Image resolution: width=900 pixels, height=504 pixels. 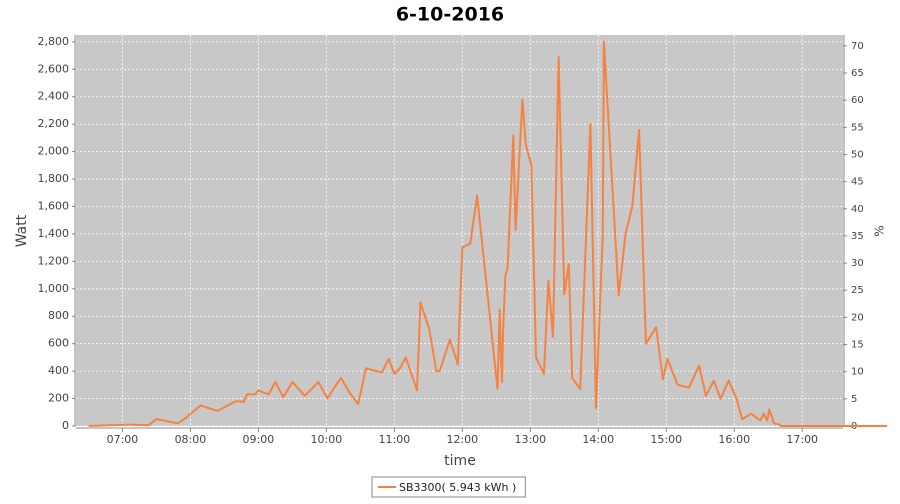 I want to click on x-tick-label: 09:00, so click(x=259, y=439).